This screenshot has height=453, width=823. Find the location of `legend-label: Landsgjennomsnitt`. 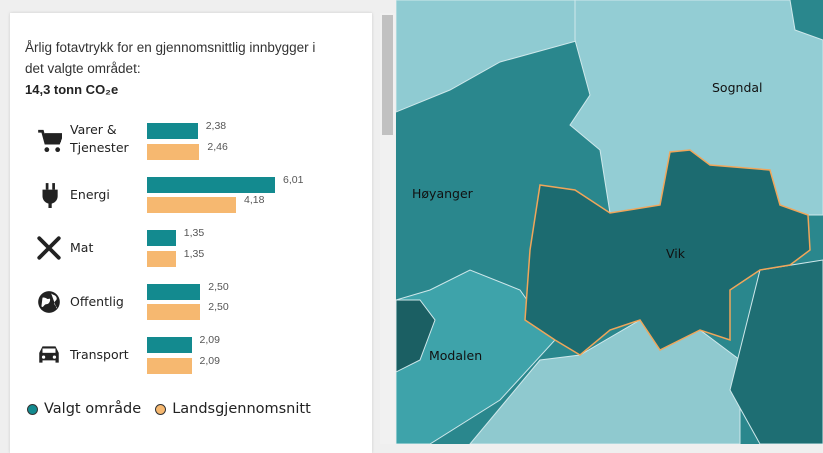

legend-label: Landsgjennomsnitt is located at coordinates (241, 409).